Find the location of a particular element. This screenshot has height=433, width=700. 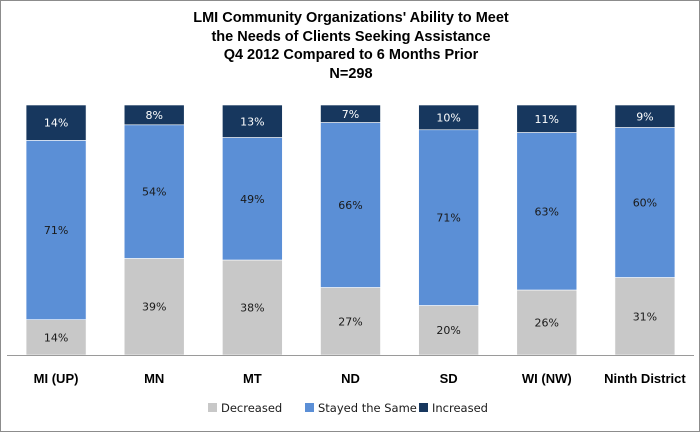

legend-swatch-decreased is located at coordinates (212, 407).